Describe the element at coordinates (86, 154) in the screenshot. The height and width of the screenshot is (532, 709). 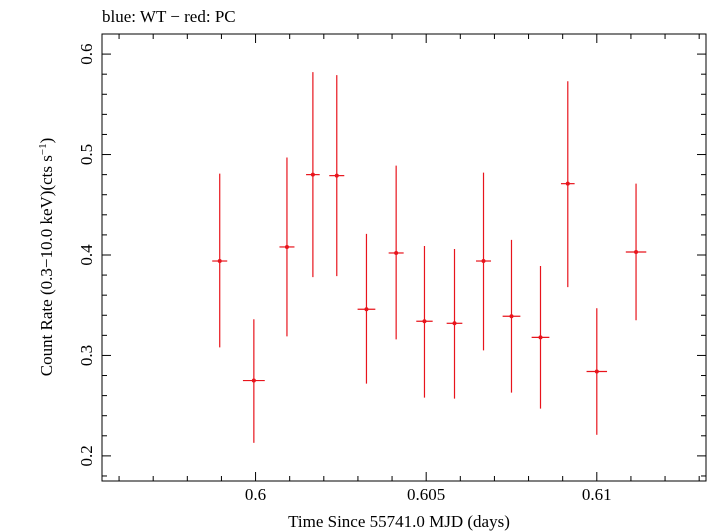
I see `y-tick-label: 0.5` at that location.